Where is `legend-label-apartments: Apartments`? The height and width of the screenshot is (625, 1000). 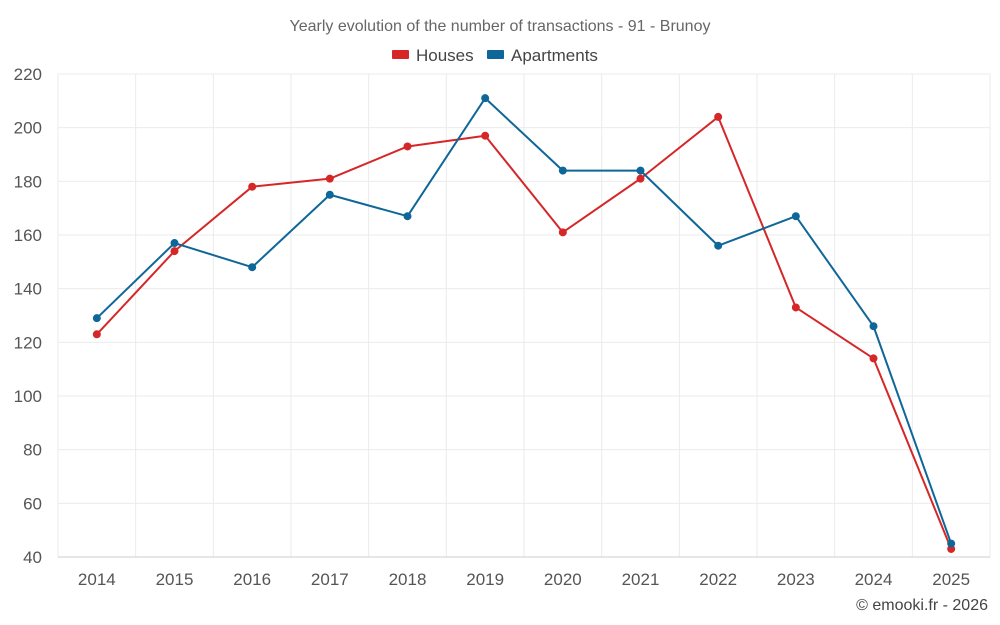
legend-label-apartments: Apartments is located at coordinates (554, 55).